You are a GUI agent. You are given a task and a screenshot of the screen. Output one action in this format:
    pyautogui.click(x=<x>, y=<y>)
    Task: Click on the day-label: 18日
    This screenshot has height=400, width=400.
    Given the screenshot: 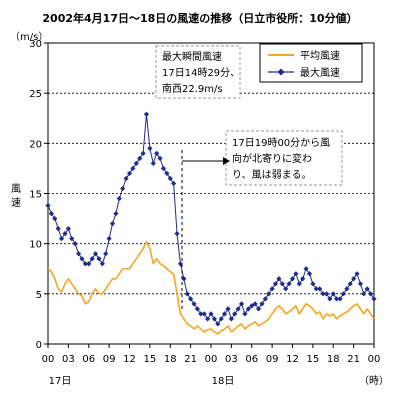 What is the action you would take?
    pyautogui.click(x=223, y=381)
    